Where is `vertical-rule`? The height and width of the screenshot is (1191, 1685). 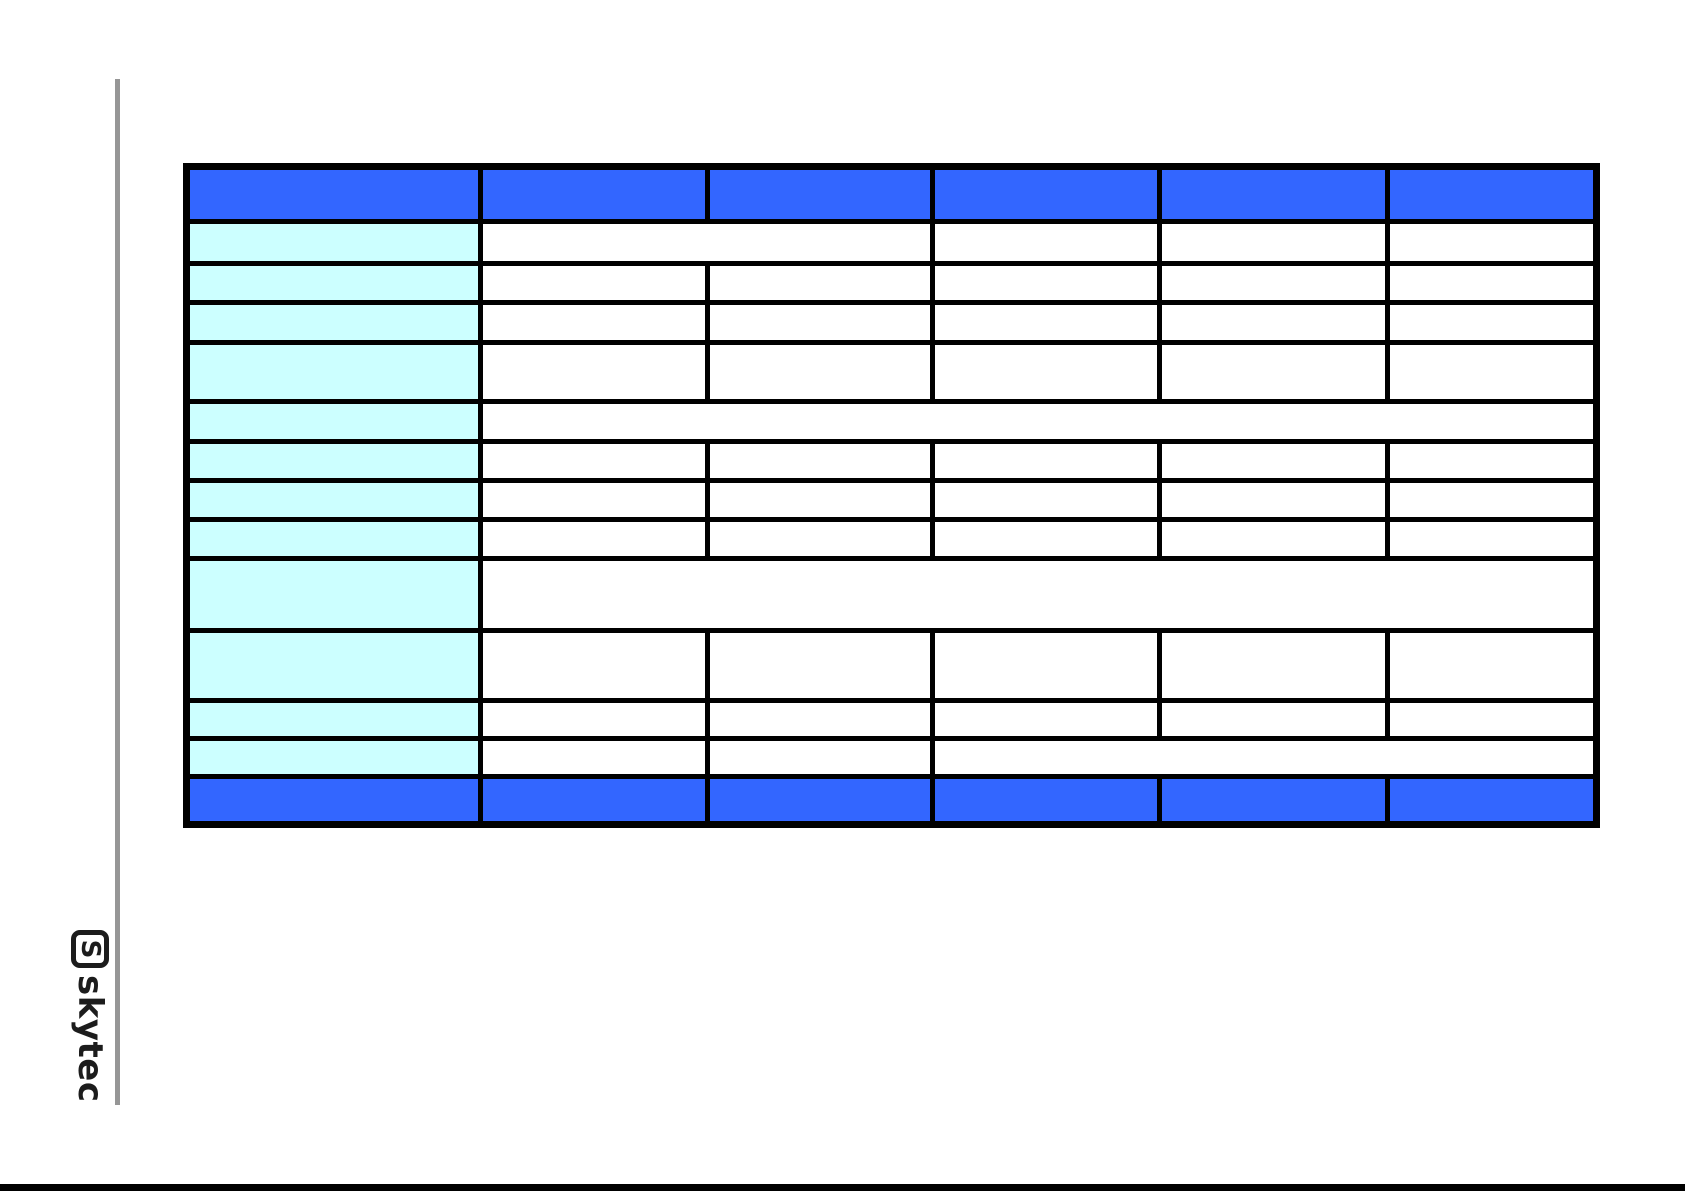
vertical-rule is located at coordinates (117, 592).